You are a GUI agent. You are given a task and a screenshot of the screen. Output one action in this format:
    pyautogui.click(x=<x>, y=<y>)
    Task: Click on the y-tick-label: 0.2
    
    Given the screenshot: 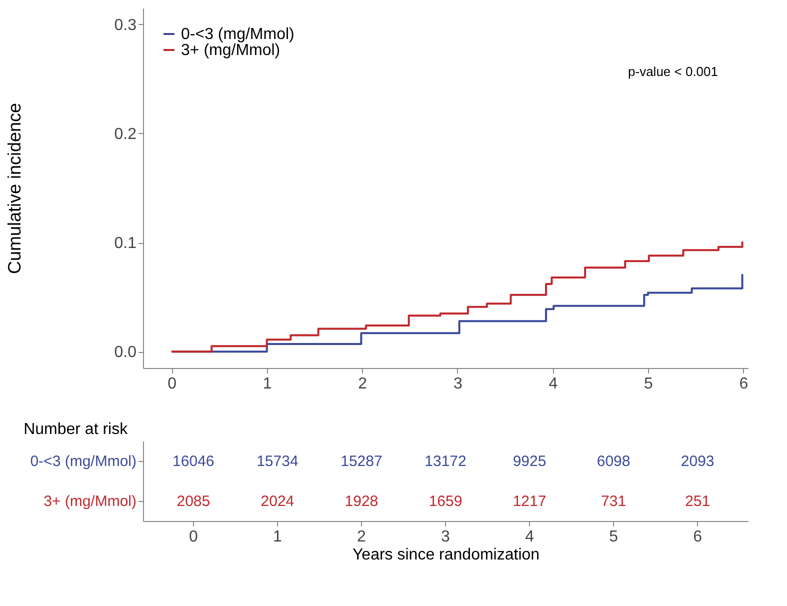 What is the action you would take?
    pyautogui.click(x=125, y=134)
    